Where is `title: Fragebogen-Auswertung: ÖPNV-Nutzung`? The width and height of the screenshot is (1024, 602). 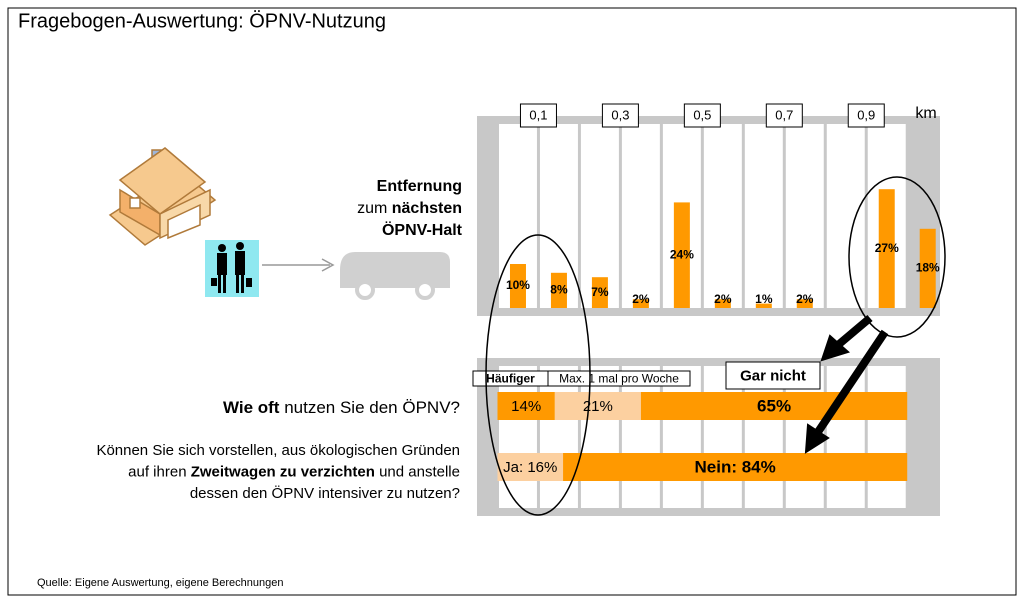 title: Fragebogen-Auswertung: ÖPNV-Nutzung is located at coordinates (202, 21).